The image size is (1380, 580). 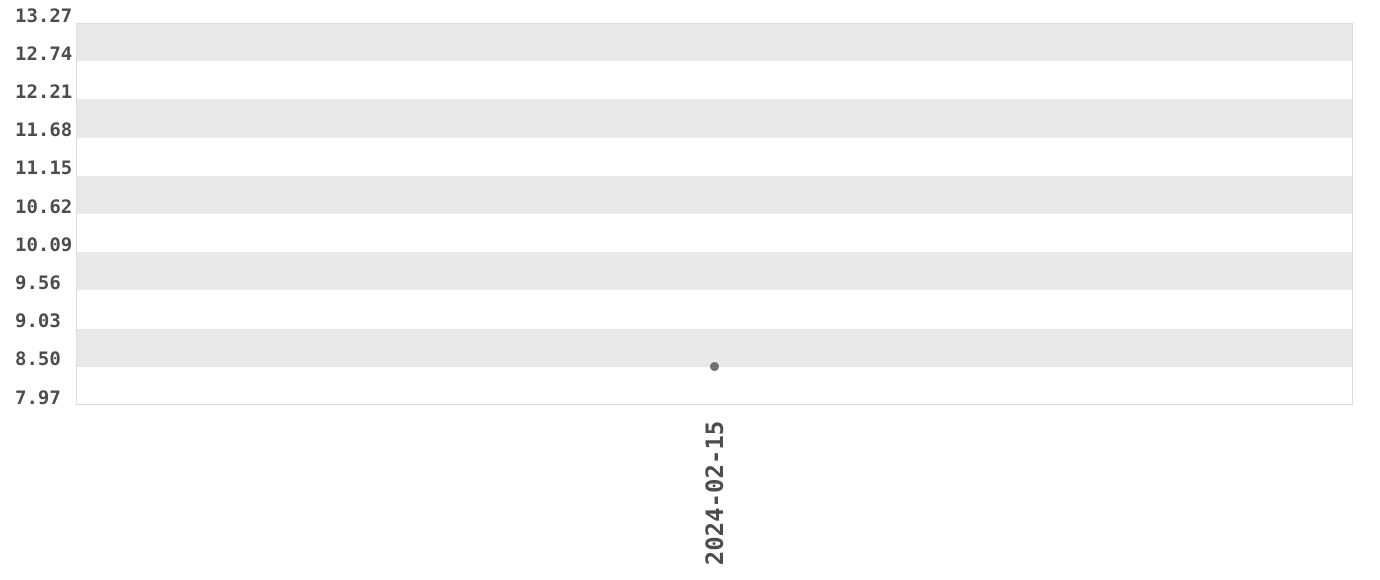 I want to click on y-tick-label: 12.21, so click(x=44, y=91).